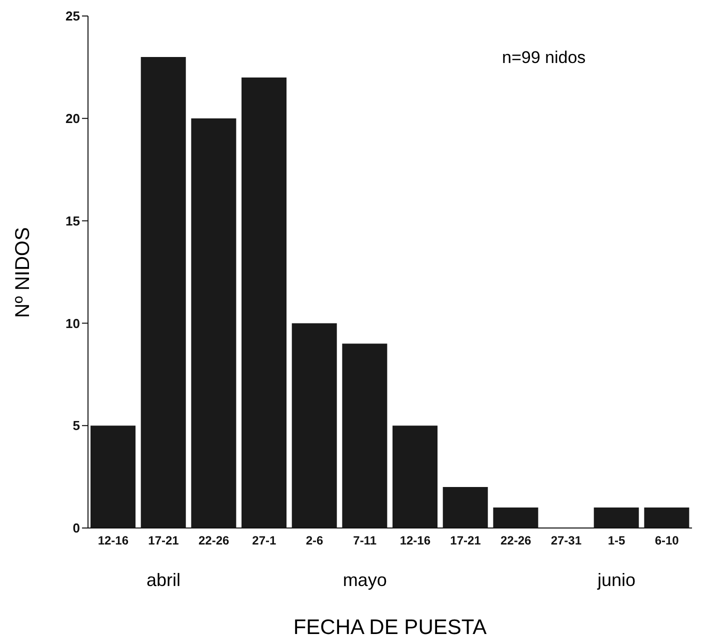 This screenshot has width=702, height=643. I want to click on y-tick-label: 20, so click(73, 118).